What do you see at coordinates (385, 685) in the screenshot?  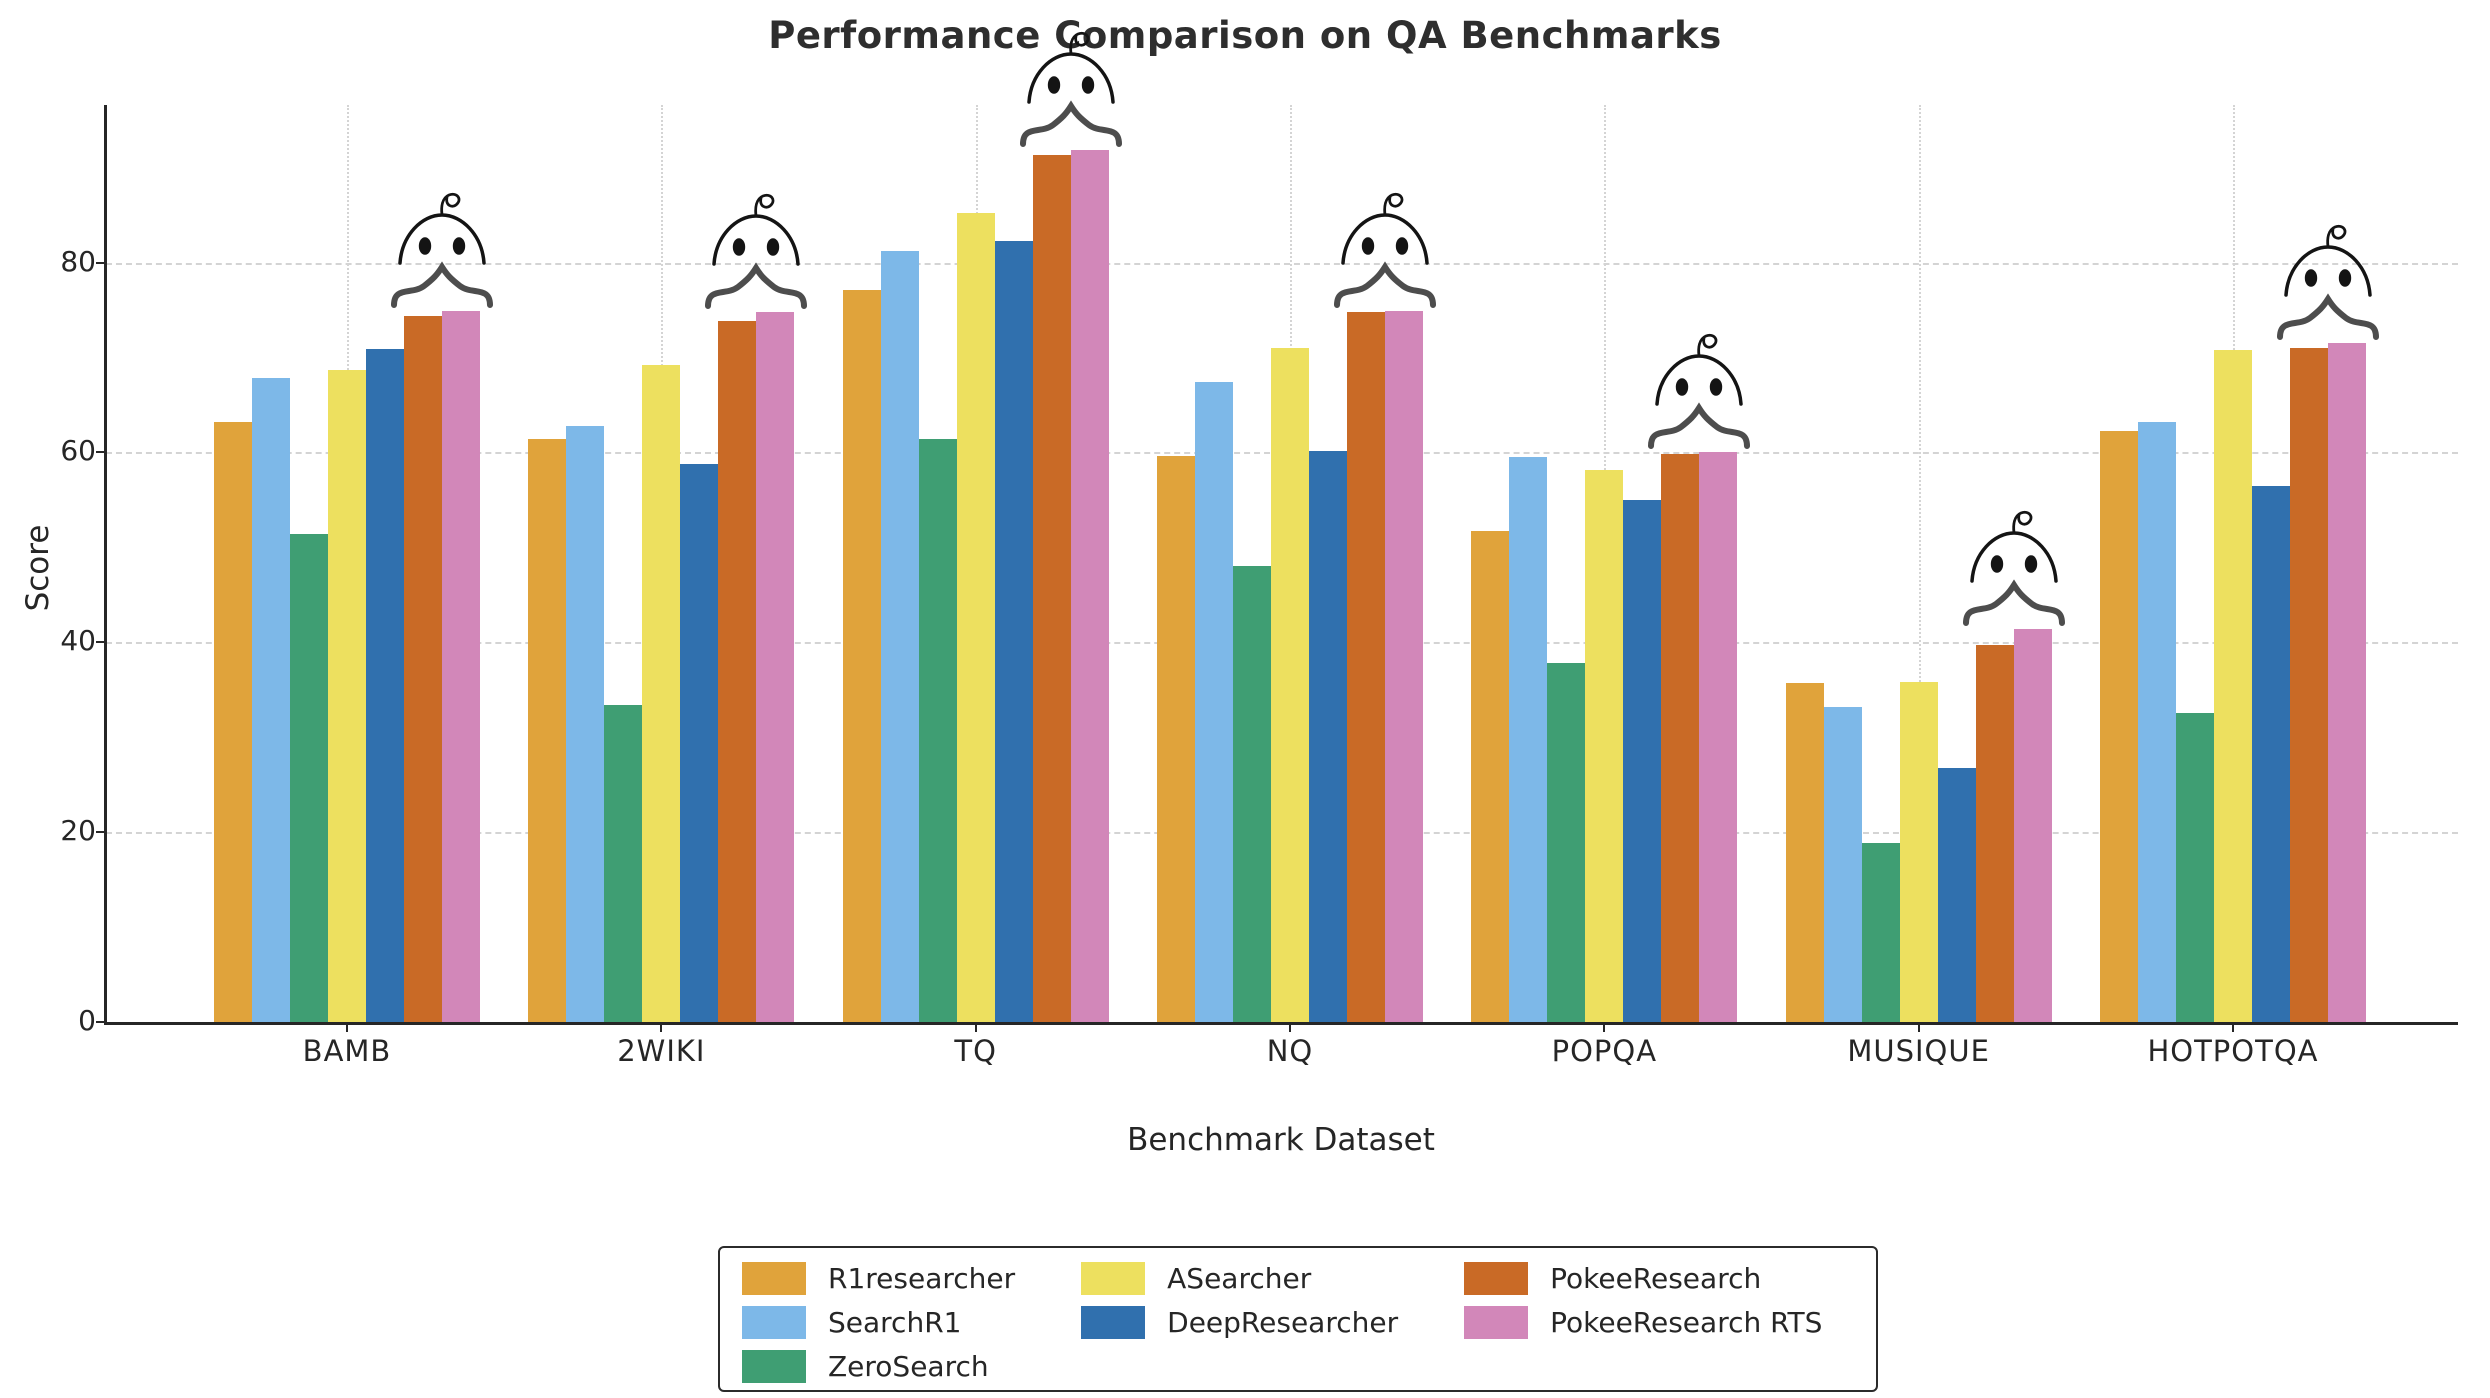 I see `bar-deepresearcher-bamb` at bounding box center [385, 685].